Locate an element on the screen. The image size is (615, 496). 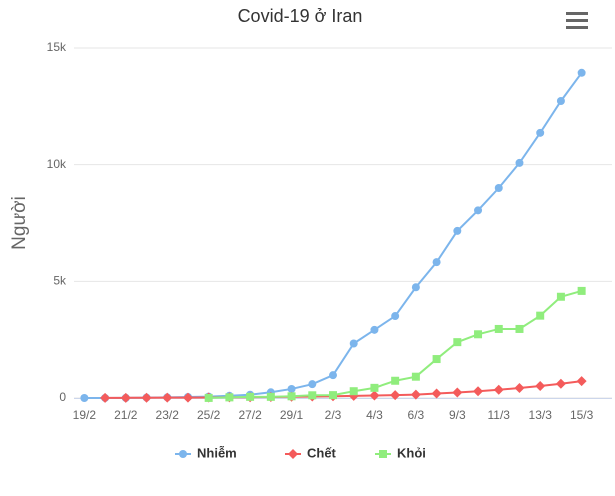
x-tick-label: 15/3 is located at coordinates (582, 415).